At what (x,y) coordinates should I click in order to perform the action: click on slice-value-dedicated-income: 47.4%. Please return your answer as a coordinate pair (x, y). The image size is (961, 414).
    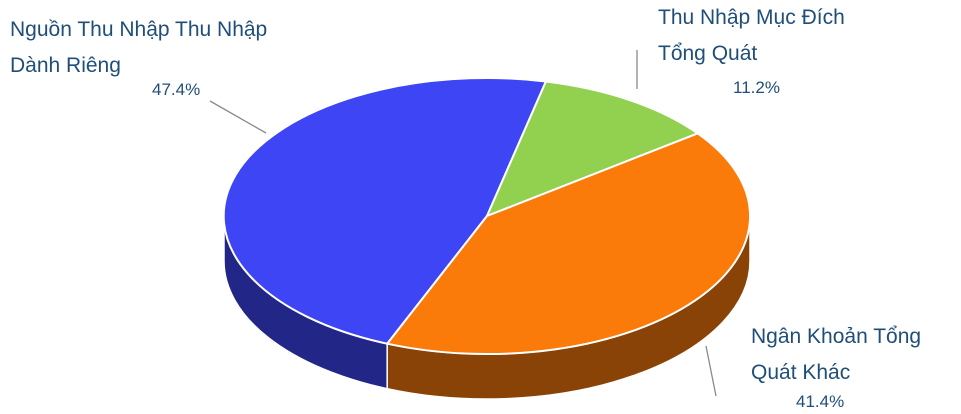
    Looking at the image, I should click on (176, 89).